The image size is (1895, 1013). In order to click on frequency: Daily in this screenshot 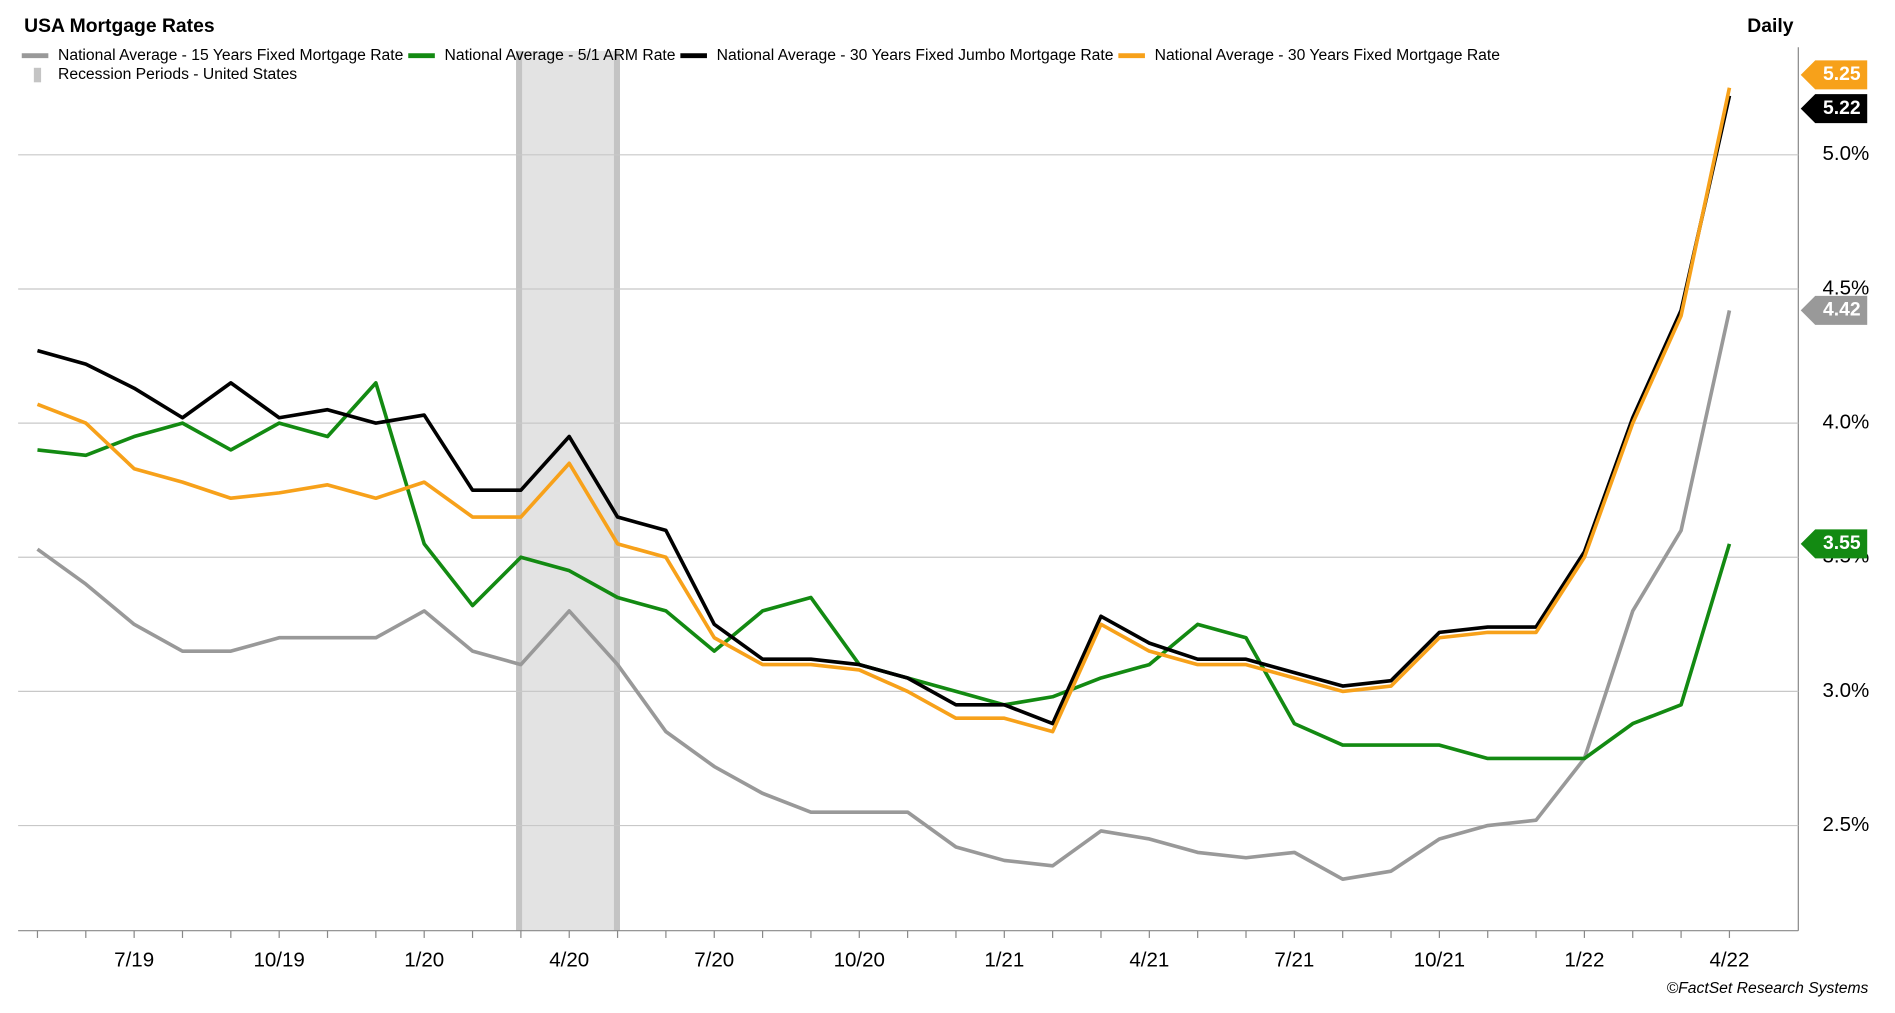, I will do `click(1770, 26)`.